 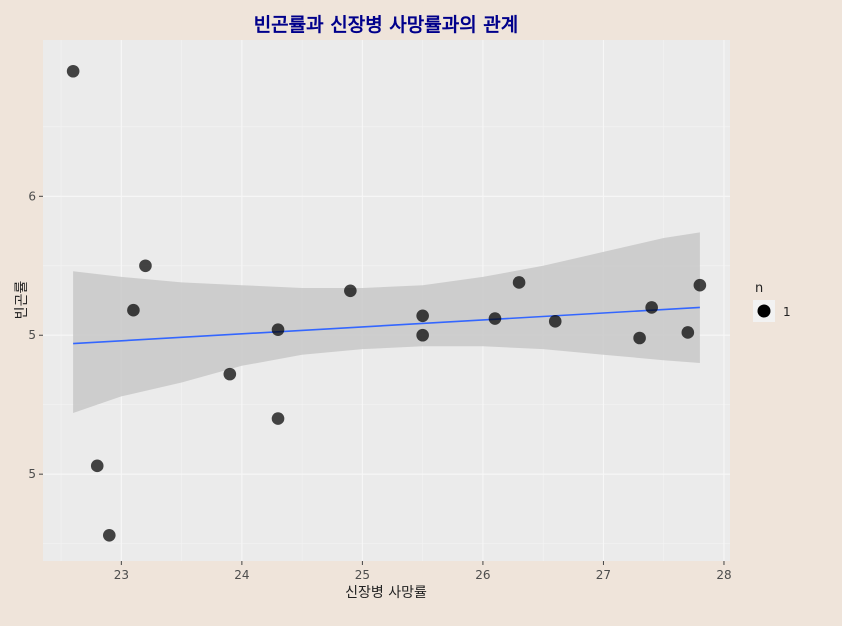 What do you see at coordinates (22, 300) in the screenshot?
I see `y-axis-title: 빈곤률` at bounding box center [22, 300].